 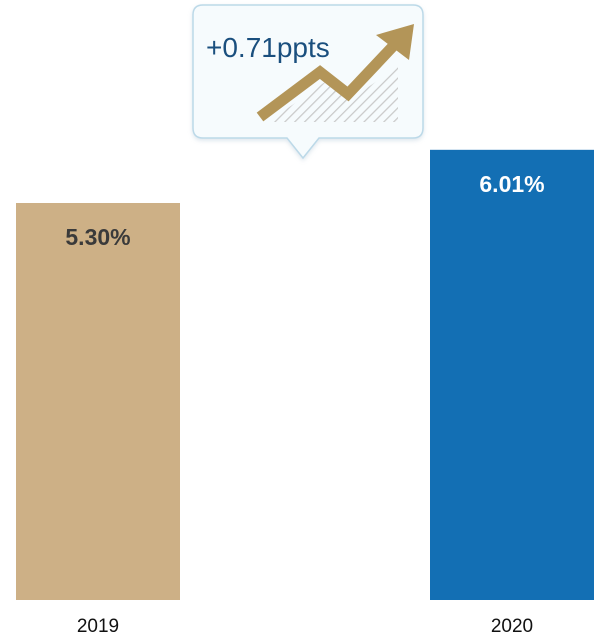 I want to click on data-label-2020: 6.01%, so click(x=511, y=184).